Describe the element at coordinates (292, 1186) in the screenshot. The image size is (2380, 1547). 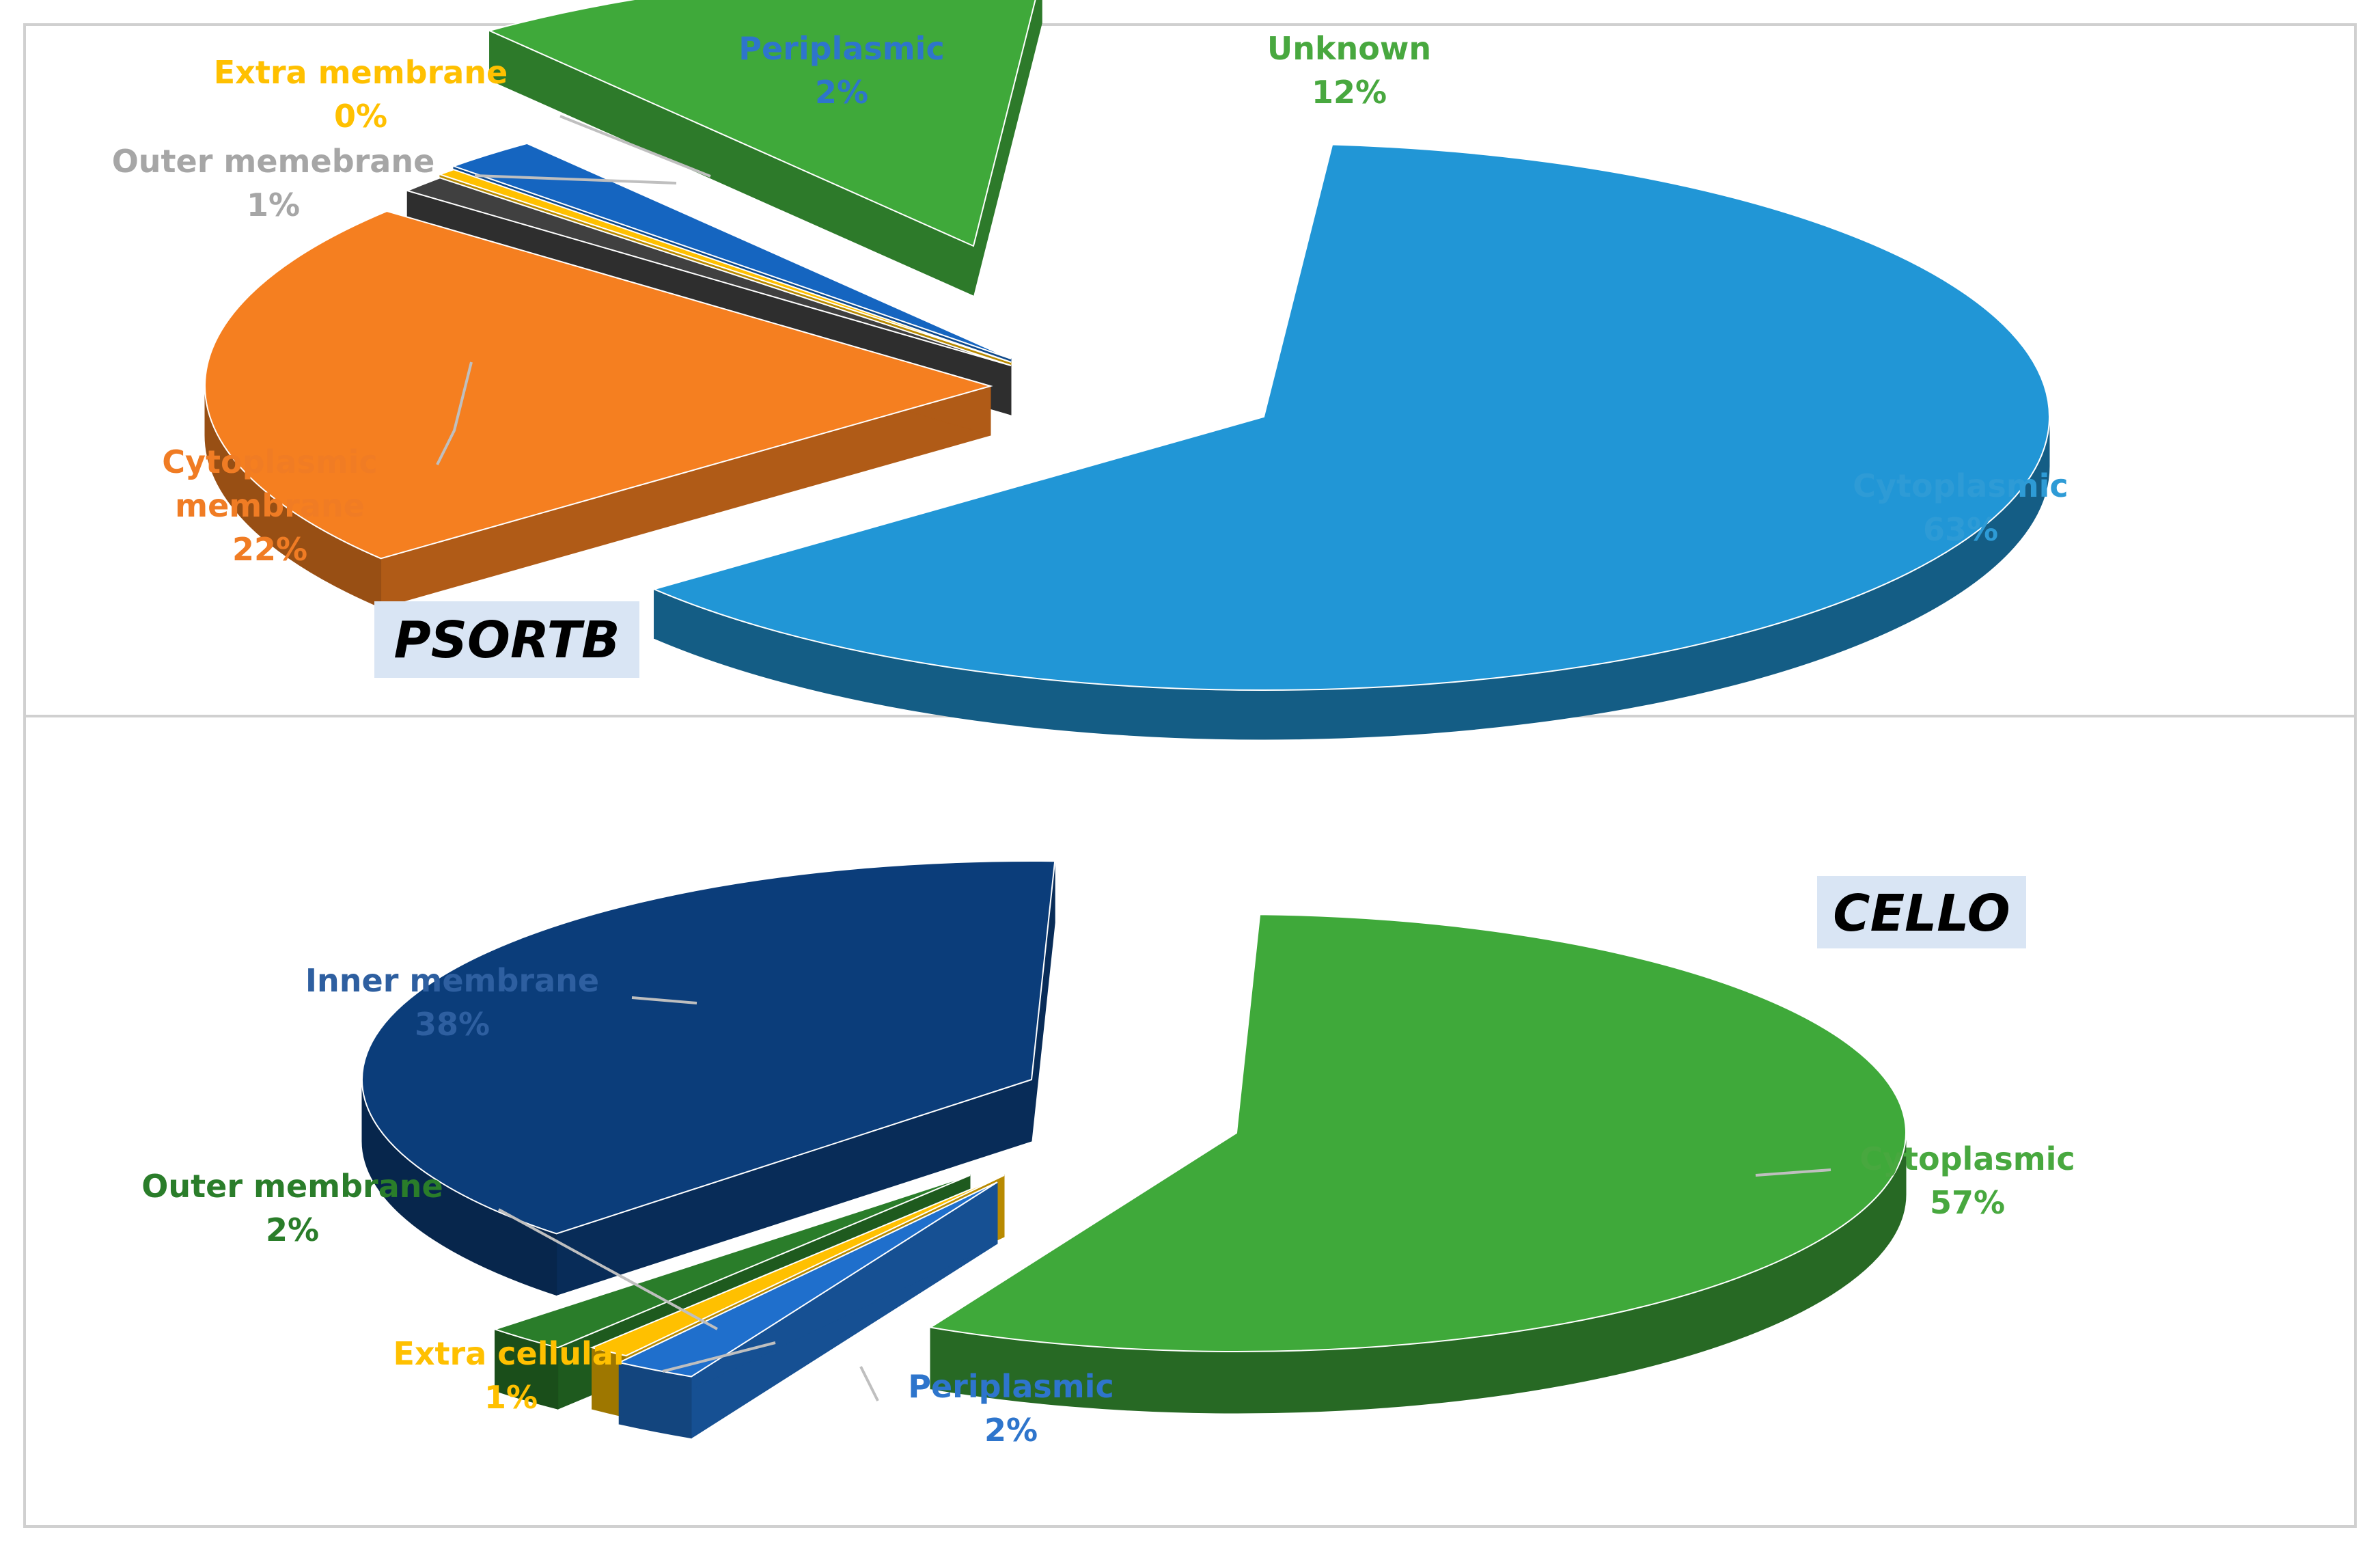
I see `cello-label-text-outer-membrane: Outer membrane` at that location.